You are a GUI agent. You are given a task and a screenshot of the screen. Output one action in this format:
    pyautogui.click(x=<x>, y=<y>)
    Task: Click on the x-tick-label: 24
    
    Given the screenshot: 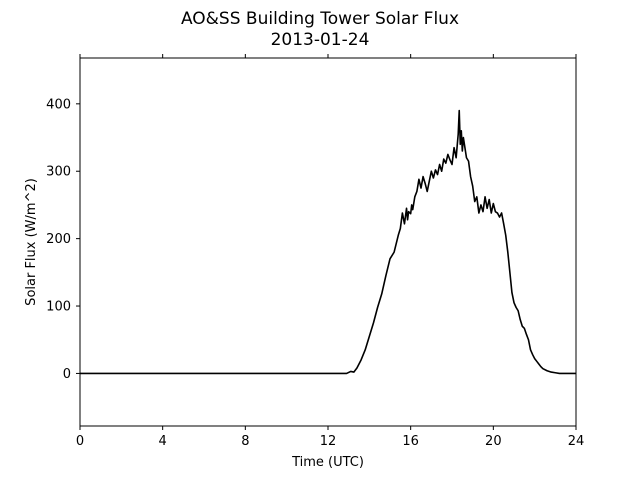 What is the action you would take?
    pyautogui.click(x=576, y=441)
    